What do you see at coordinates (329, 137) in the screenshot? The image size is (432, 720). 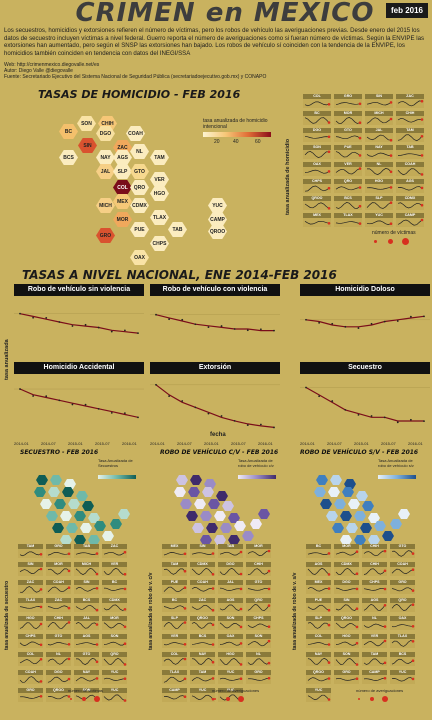 I see `hom-panel-8-last-point` at bounding box center [329, 137].